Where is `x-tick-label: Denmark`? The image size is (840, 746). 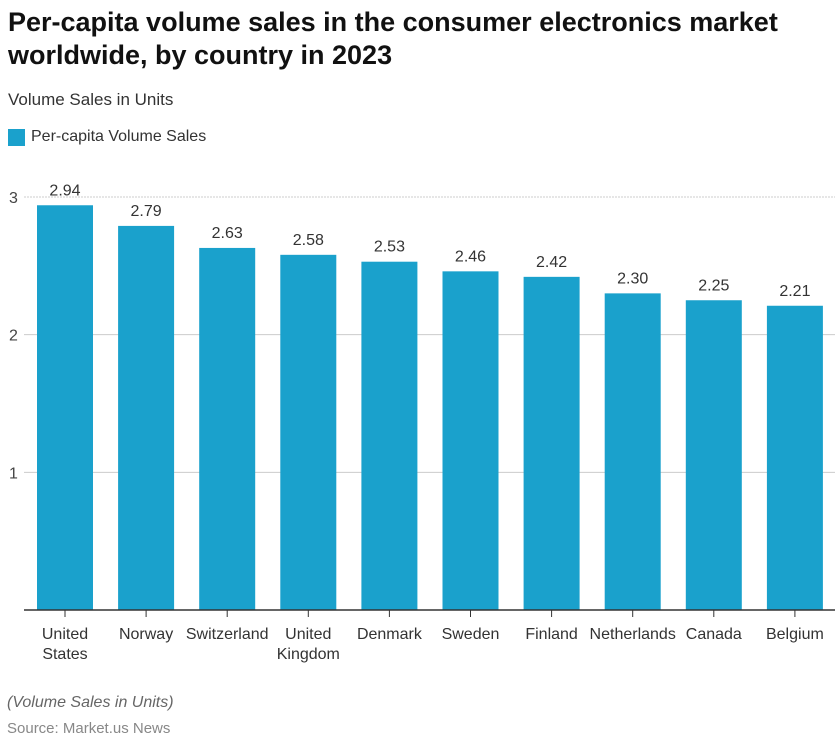
x-tick-label: Denmark is located at coordinates (390, 634).